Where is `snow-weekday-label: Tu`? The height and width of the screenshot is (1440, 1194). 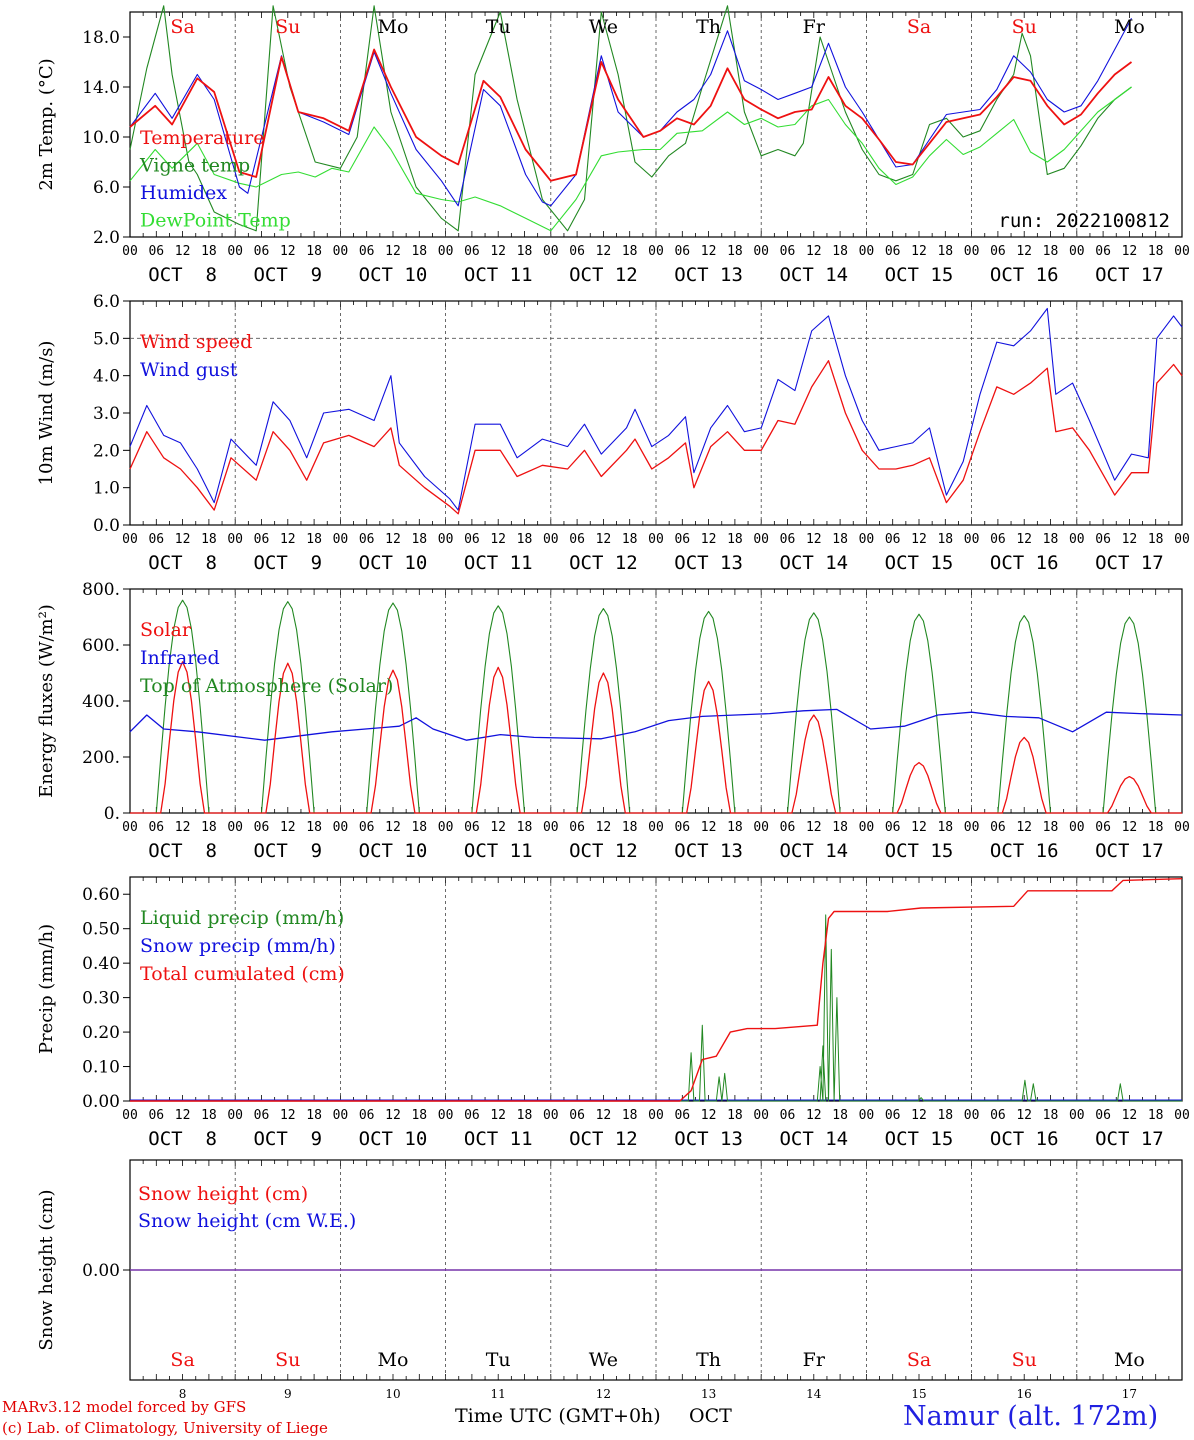
snow-weekday-label: Tu is located at coordinates (498, 1360).